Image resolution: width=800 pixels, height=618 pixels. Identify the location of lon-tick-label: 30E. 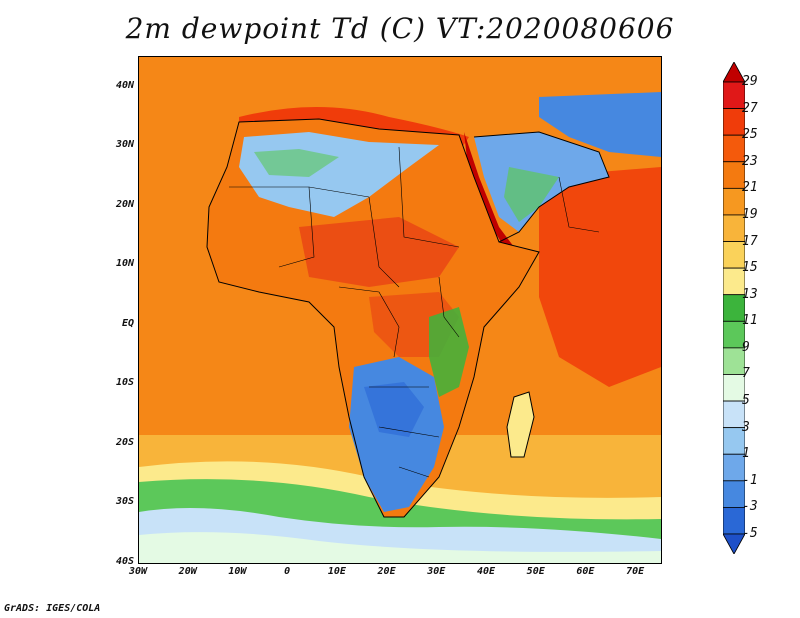
(436, 571).